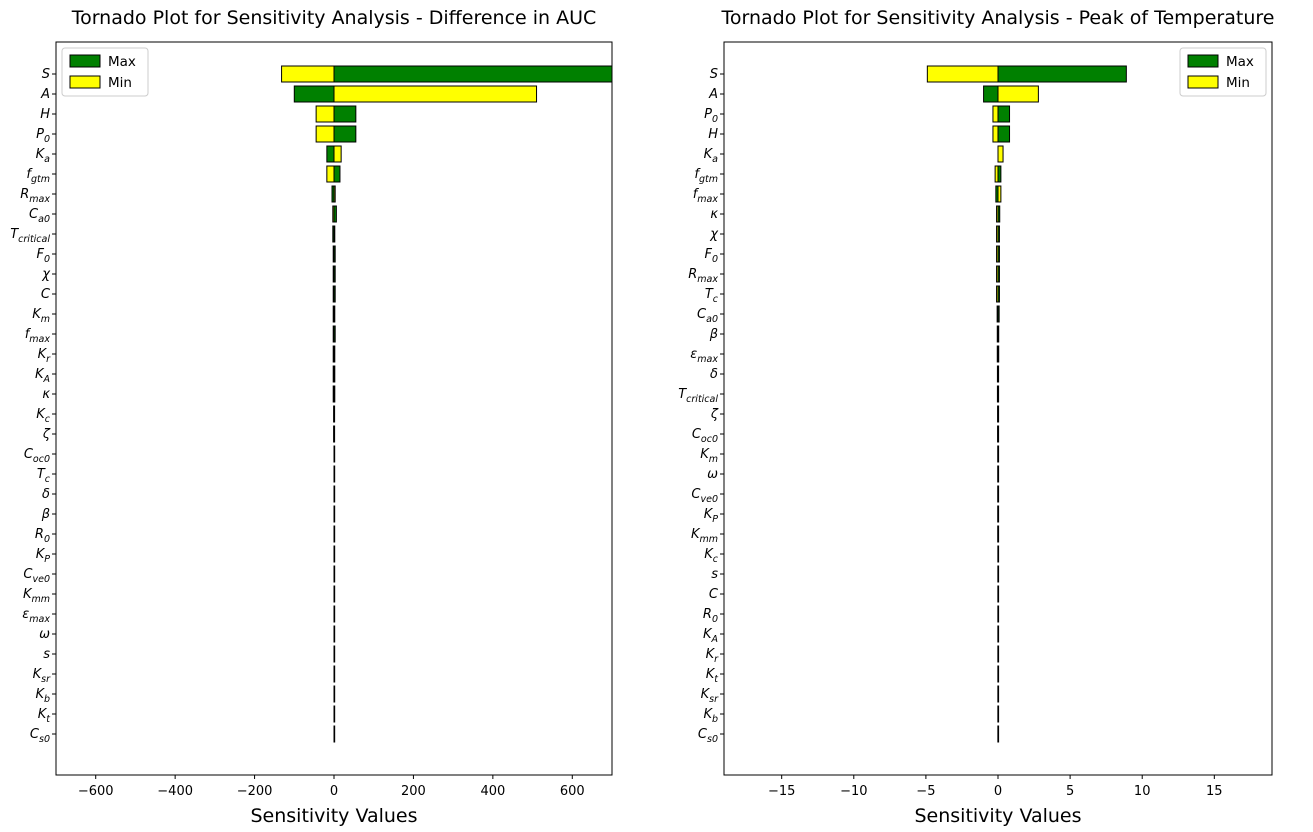  I want to click on y-tick-label: Rmax, so click(703, 276).